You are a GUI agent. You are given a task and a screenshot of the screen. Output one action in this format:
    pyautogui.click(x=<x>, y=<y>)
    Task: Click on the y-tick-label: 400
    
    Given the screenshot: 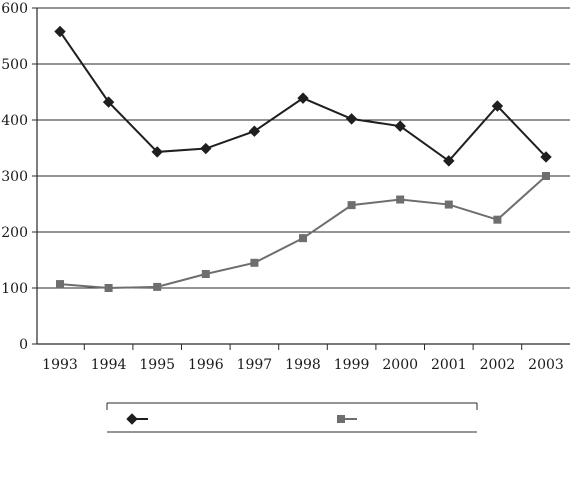 What is the action you would take?
    pyautogui.click(x=14, y=121)
    